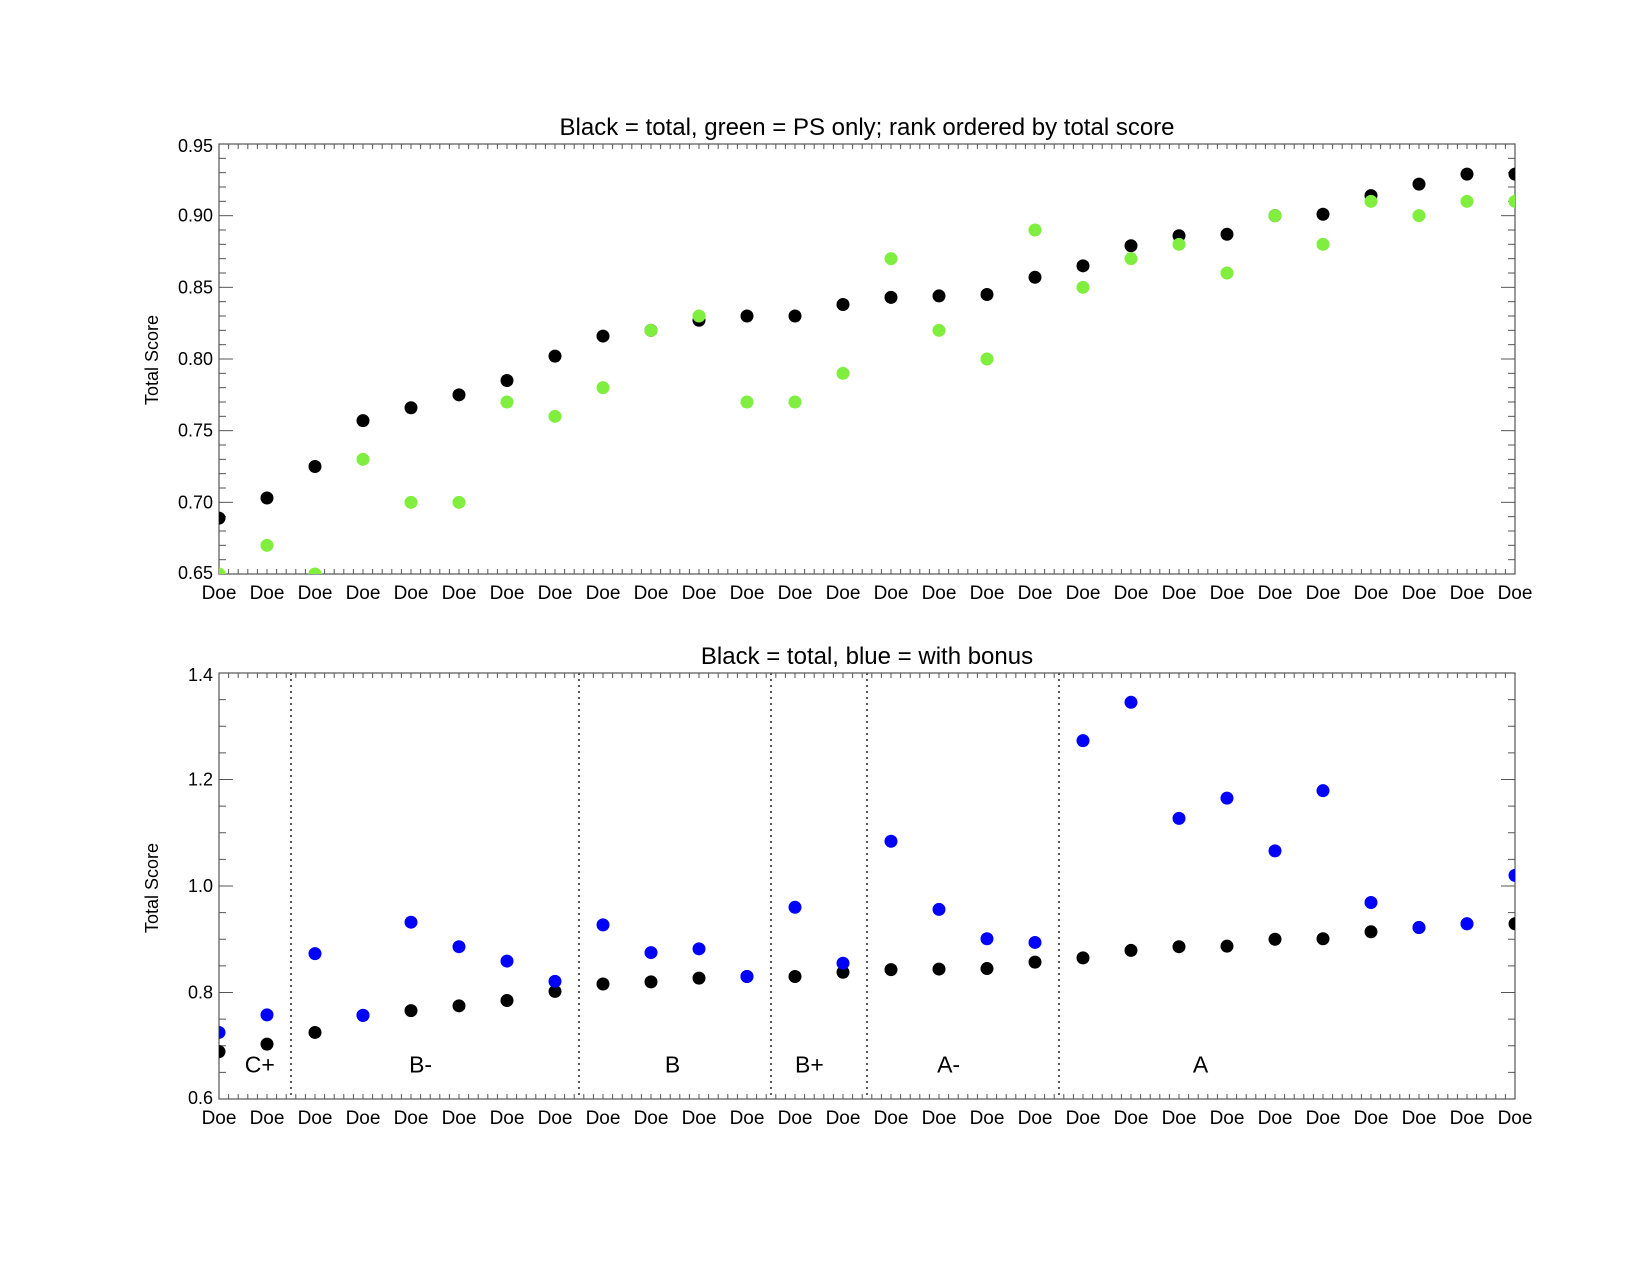 The image size is (1651, 1275). I want to click on grade-label: B-, so click(420, 1064).